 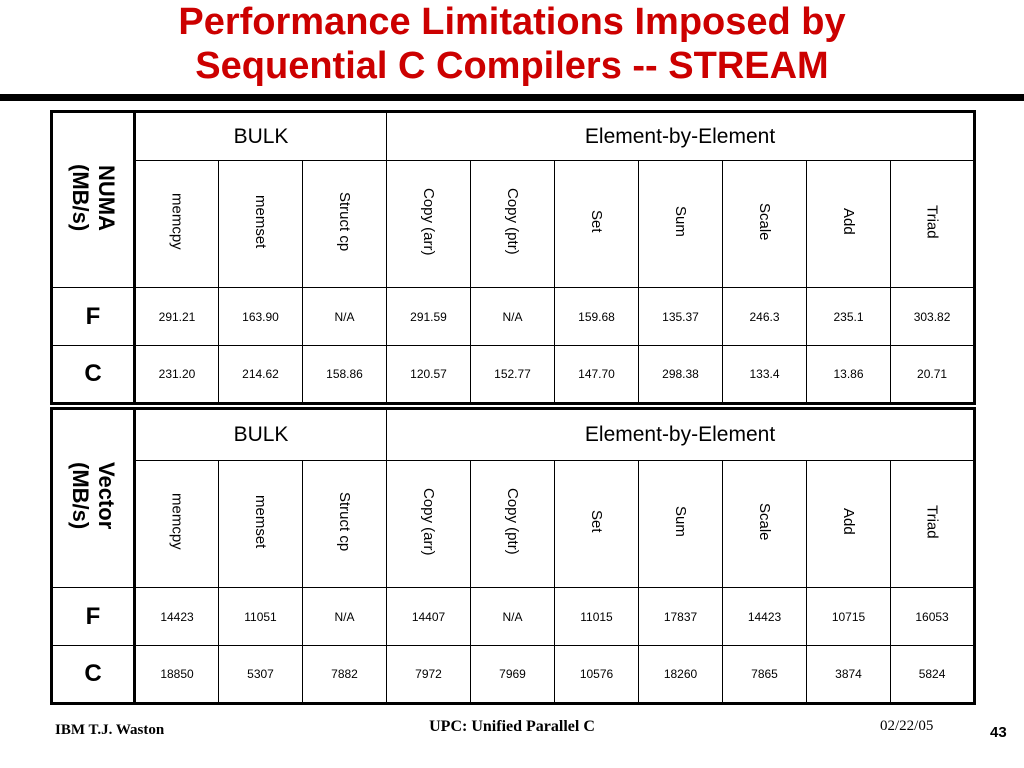 What do you see at coordinates (680, 616) in the screenshot?
I see `data-cell: 17837` at bounding box center [680, 616].